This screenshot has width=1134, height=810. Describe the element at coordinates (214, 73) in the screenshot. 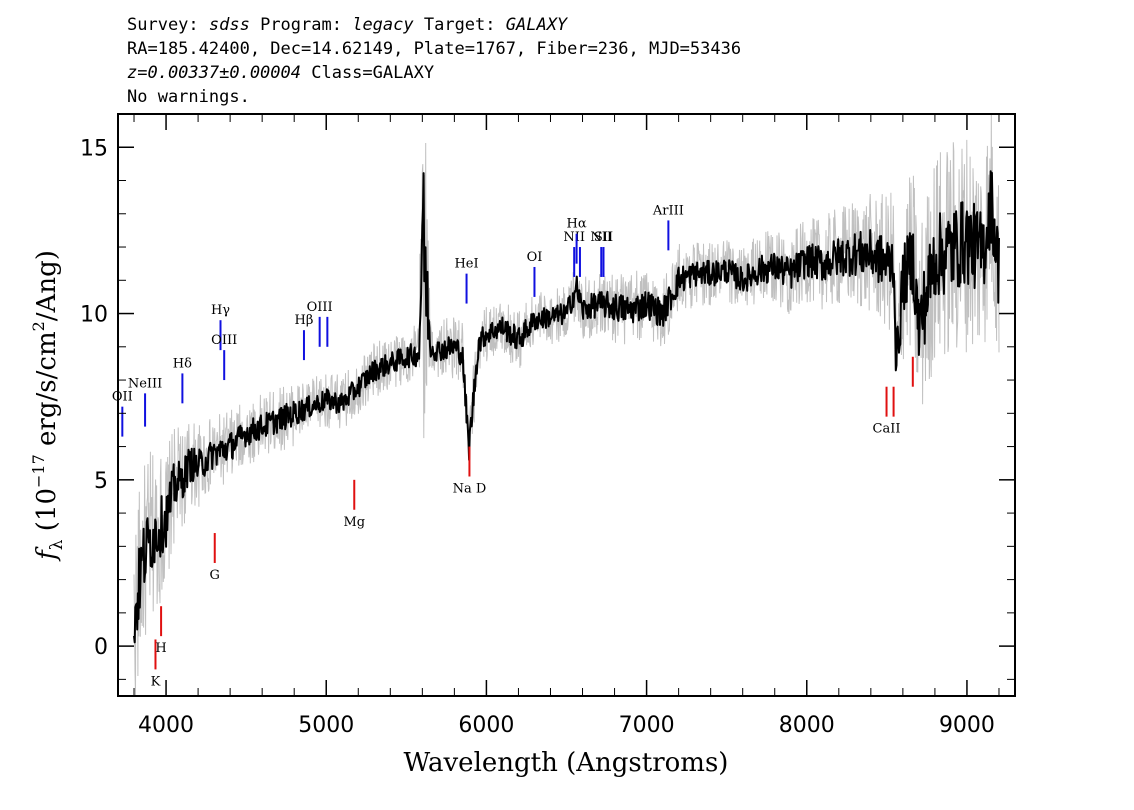

I see `redshift-value: z=0.00337±0.00004` at that location.